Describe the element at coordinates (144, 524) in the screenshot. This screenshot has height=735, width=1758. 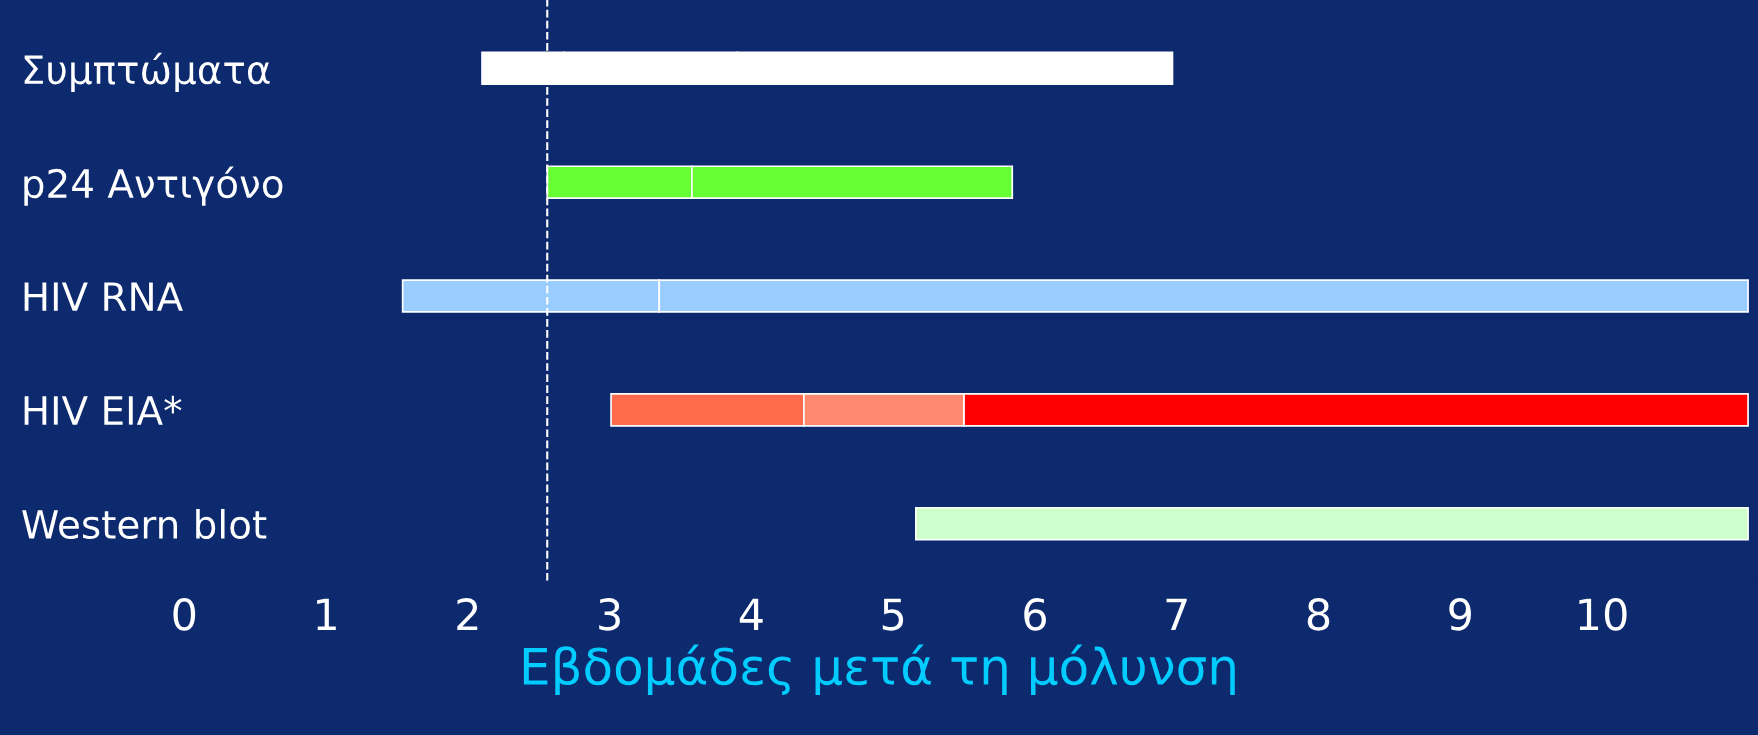
I see `y-tick-label: Western blot` at that location.